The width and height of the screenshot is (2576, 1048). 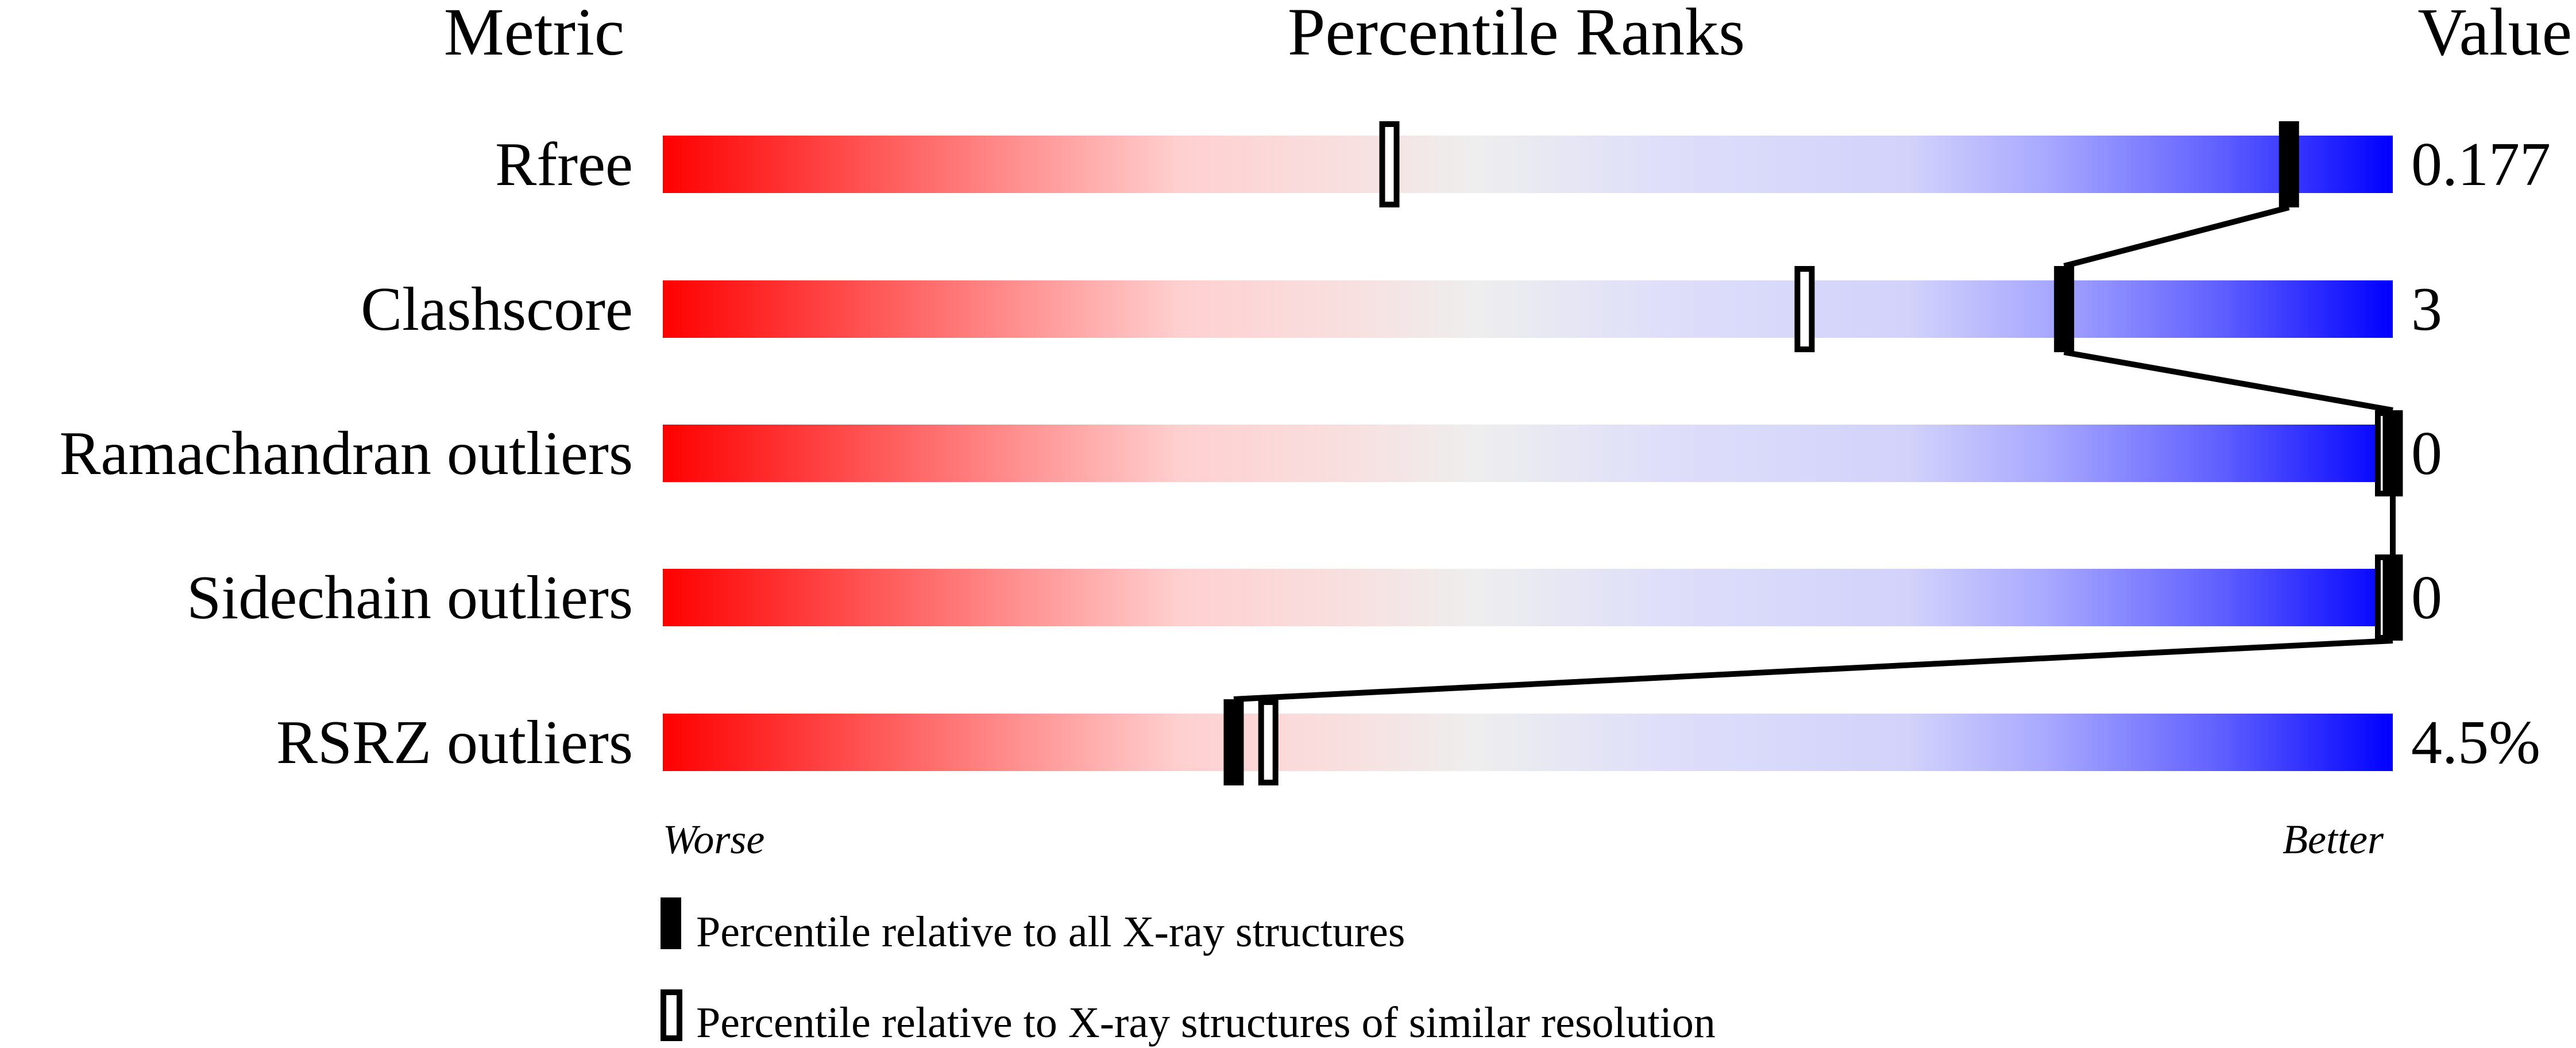 I want to click on metric-label: Rfree, so click(x=564, y=164).